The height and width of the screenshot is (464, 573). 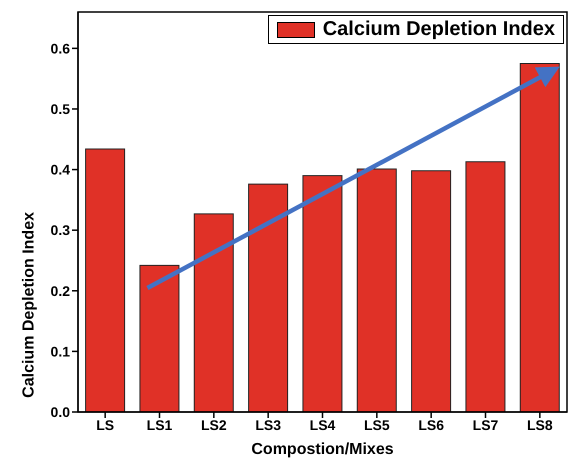 I want to click on x-tick-label: LS4, so click(x=323, y=424).